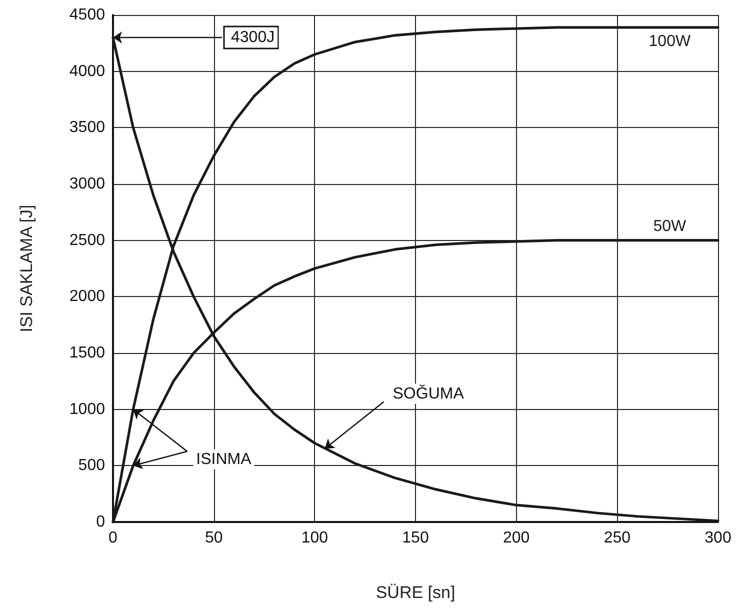 The width and height of the screenshot is (739, 614). What do you see at coordinates (253, 37) in the screenshot?
I see `annotation: 4300J` at bounding box center [253, 37].